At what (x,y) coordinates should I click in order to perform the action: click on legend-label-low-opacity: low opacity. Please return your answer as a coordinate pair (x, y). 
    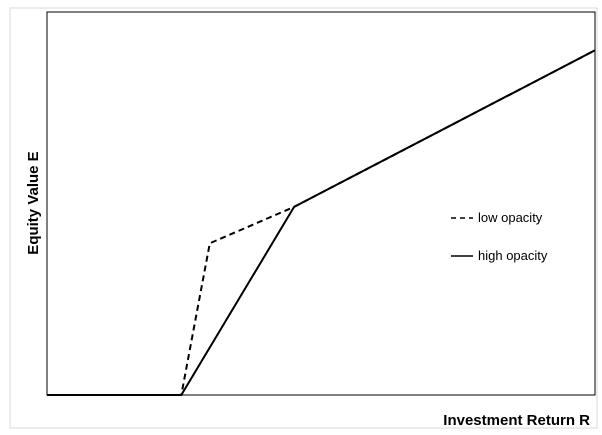
    Looking at the image, I should click on (510, 217).